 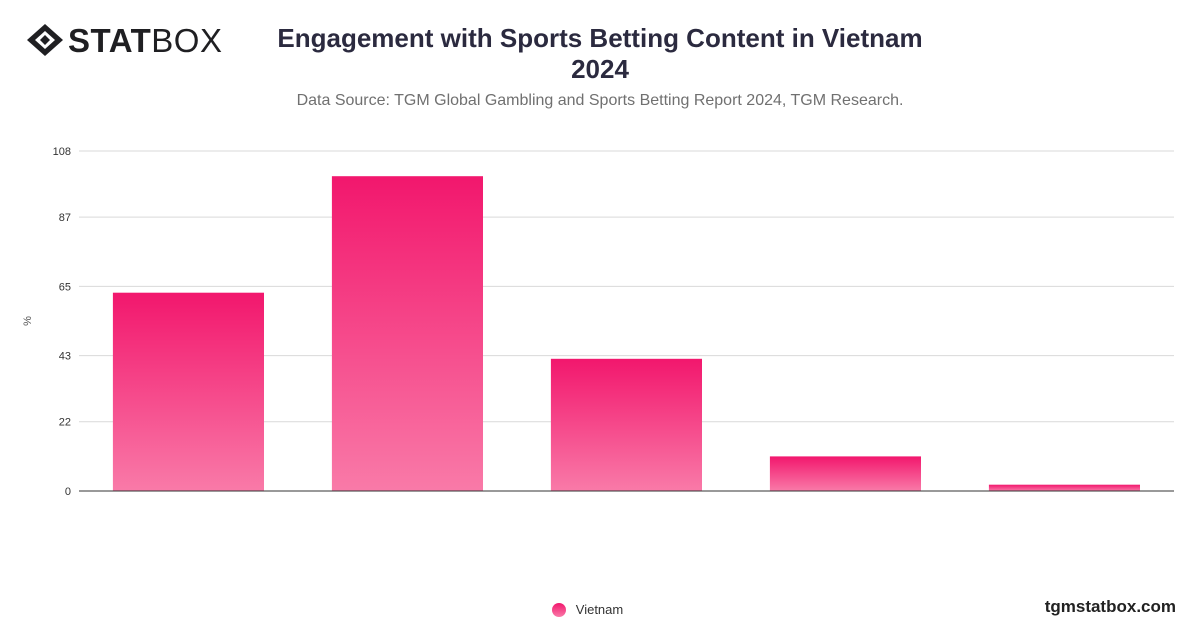 I want to click on chart-title-line2: 2024, so click(x=600, y=69).